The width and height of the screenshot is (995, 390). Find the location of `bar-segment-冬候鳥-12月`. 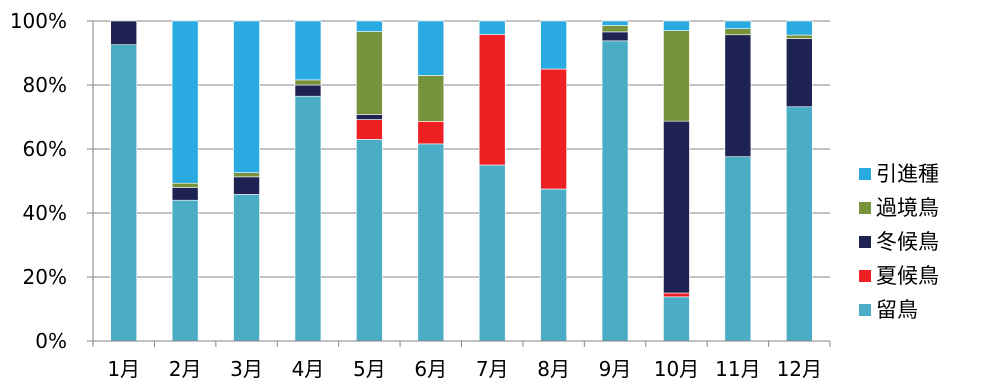

bar-segment-冬候鳥-12月 is located at coordinates (799, 73).